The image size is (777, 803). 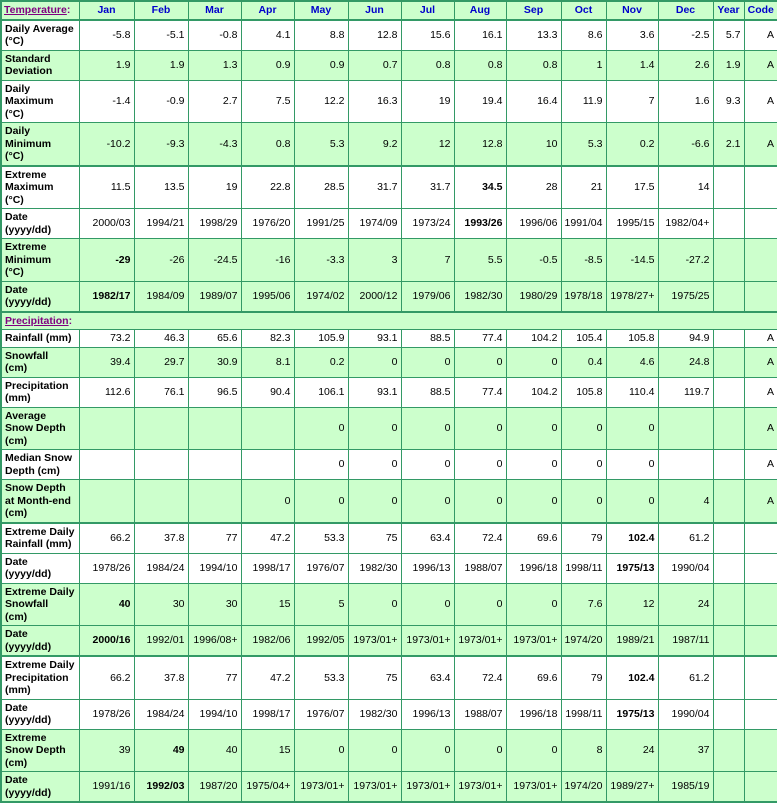 What do you see at coordinates (267, 296) in the screenshot?
I see `value-cell-apr: 1995/06` at bounding box center [267, 296].